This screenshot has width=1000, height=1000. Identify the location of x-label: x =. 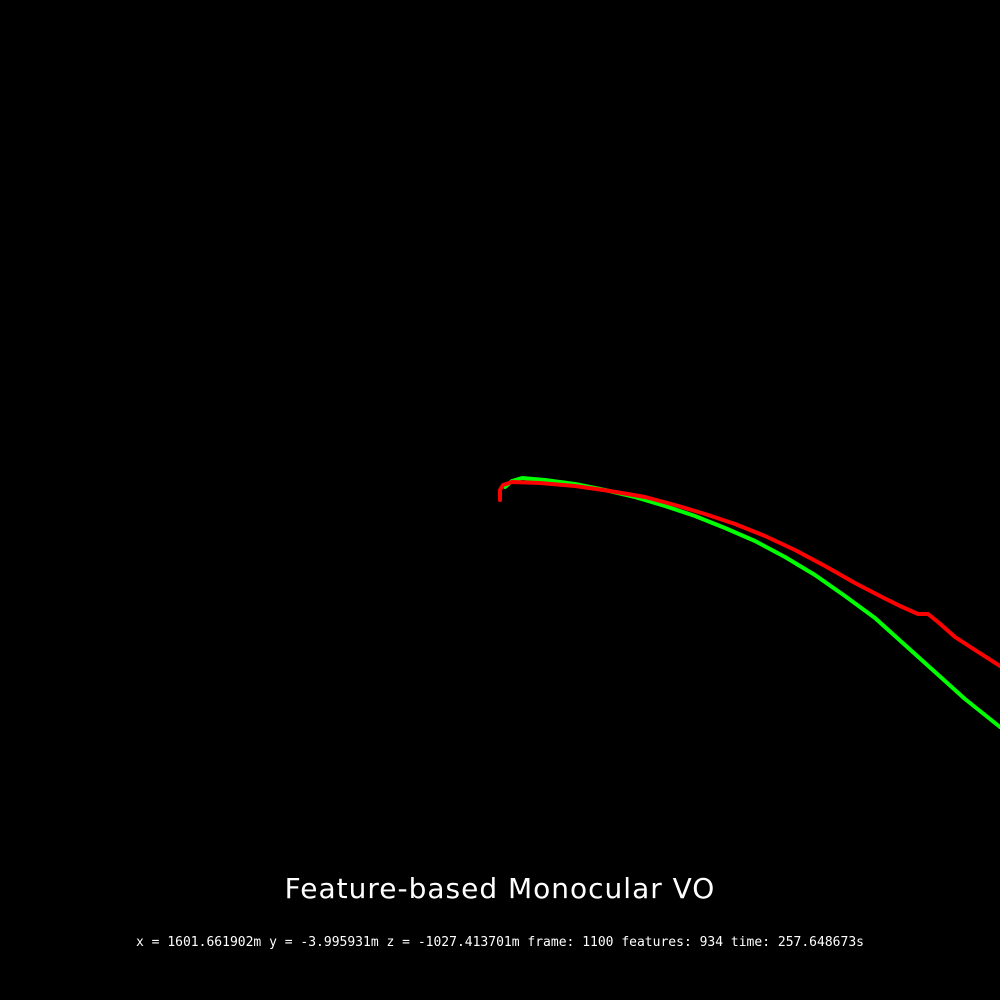
(152, 942).